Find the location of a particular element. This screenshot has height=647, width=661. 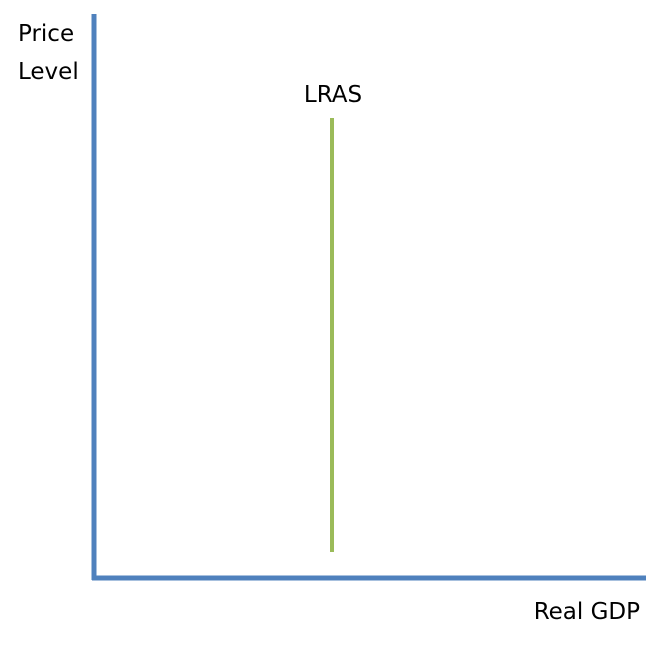

y-axis-label: Price is located at coordinates (46, 34).